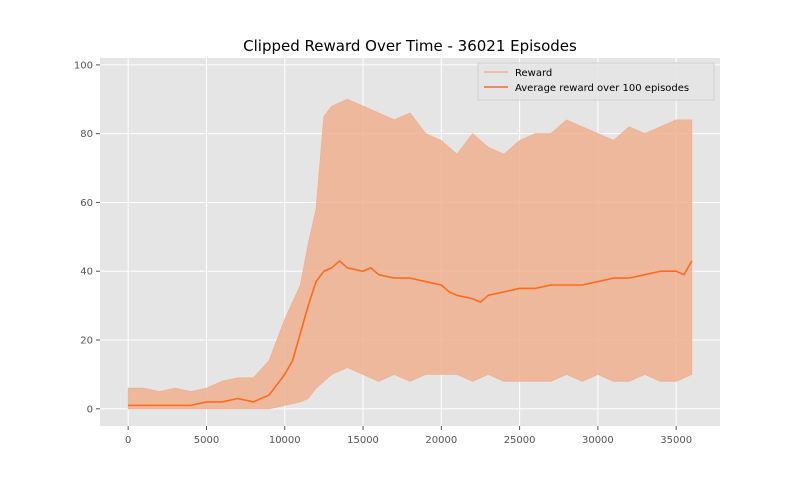  I want to click on x-tick-label: 25000, so click(520, 440).